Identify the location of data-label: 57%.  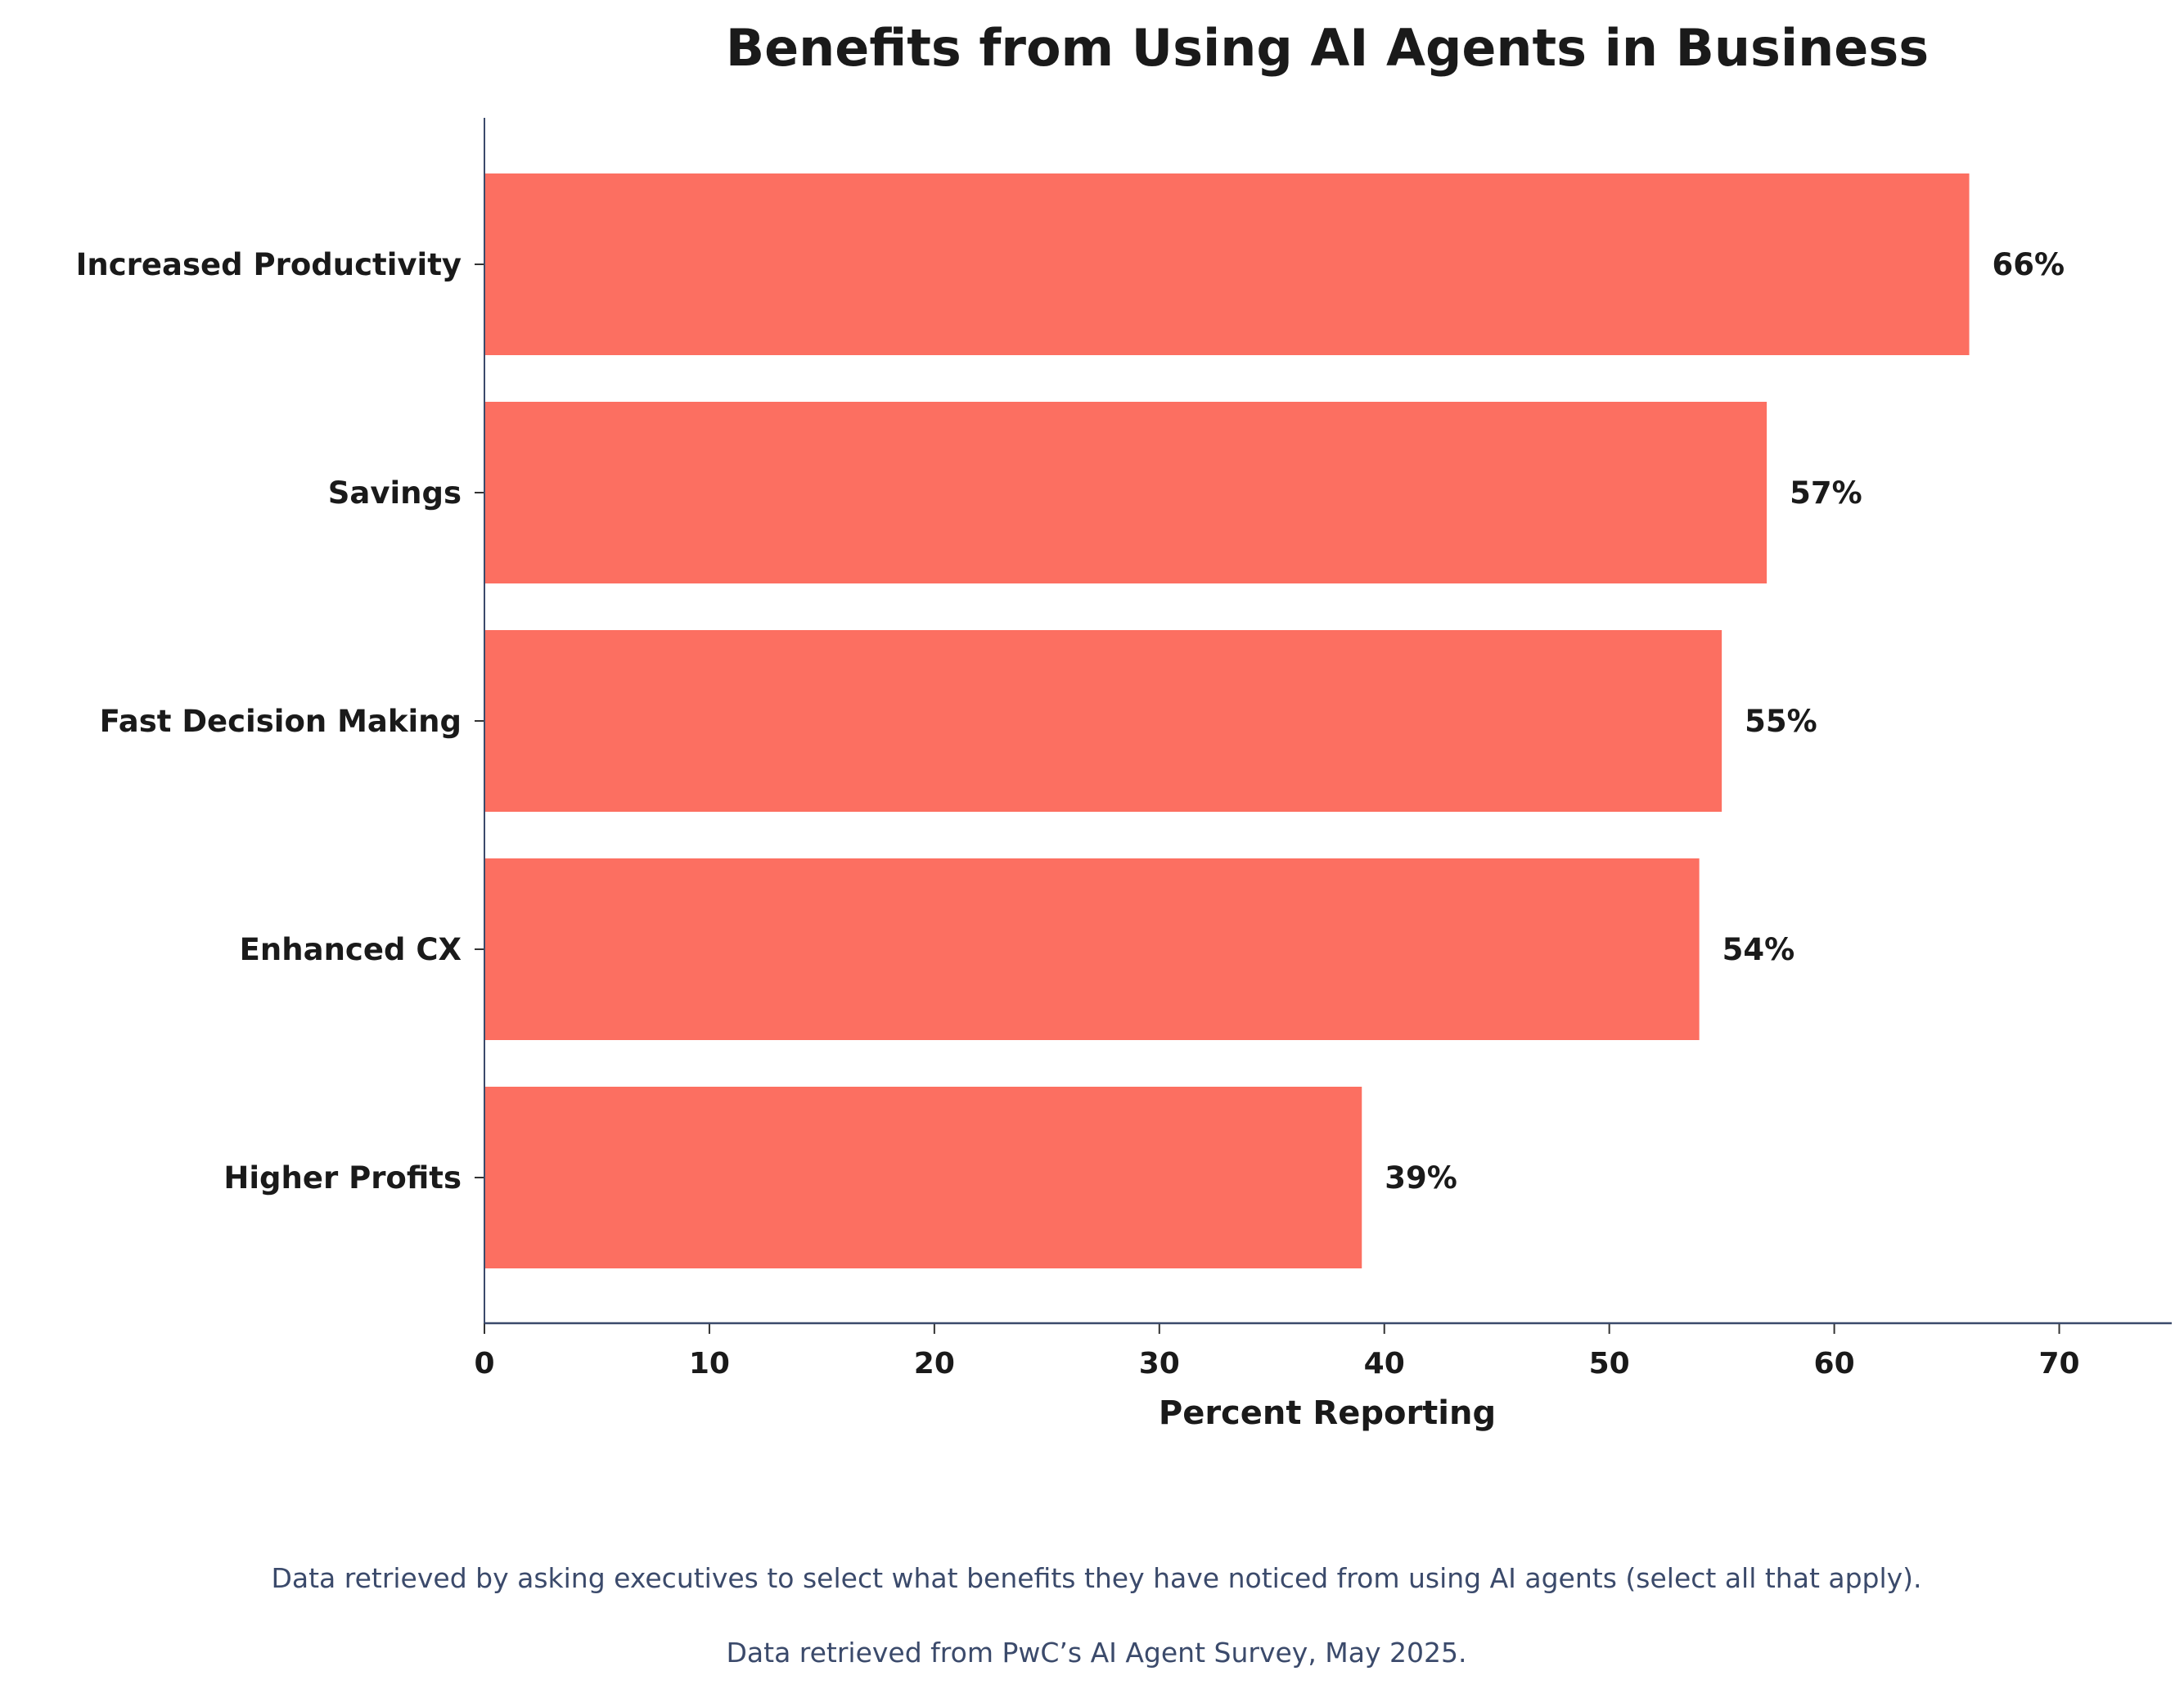
(1826, 493).